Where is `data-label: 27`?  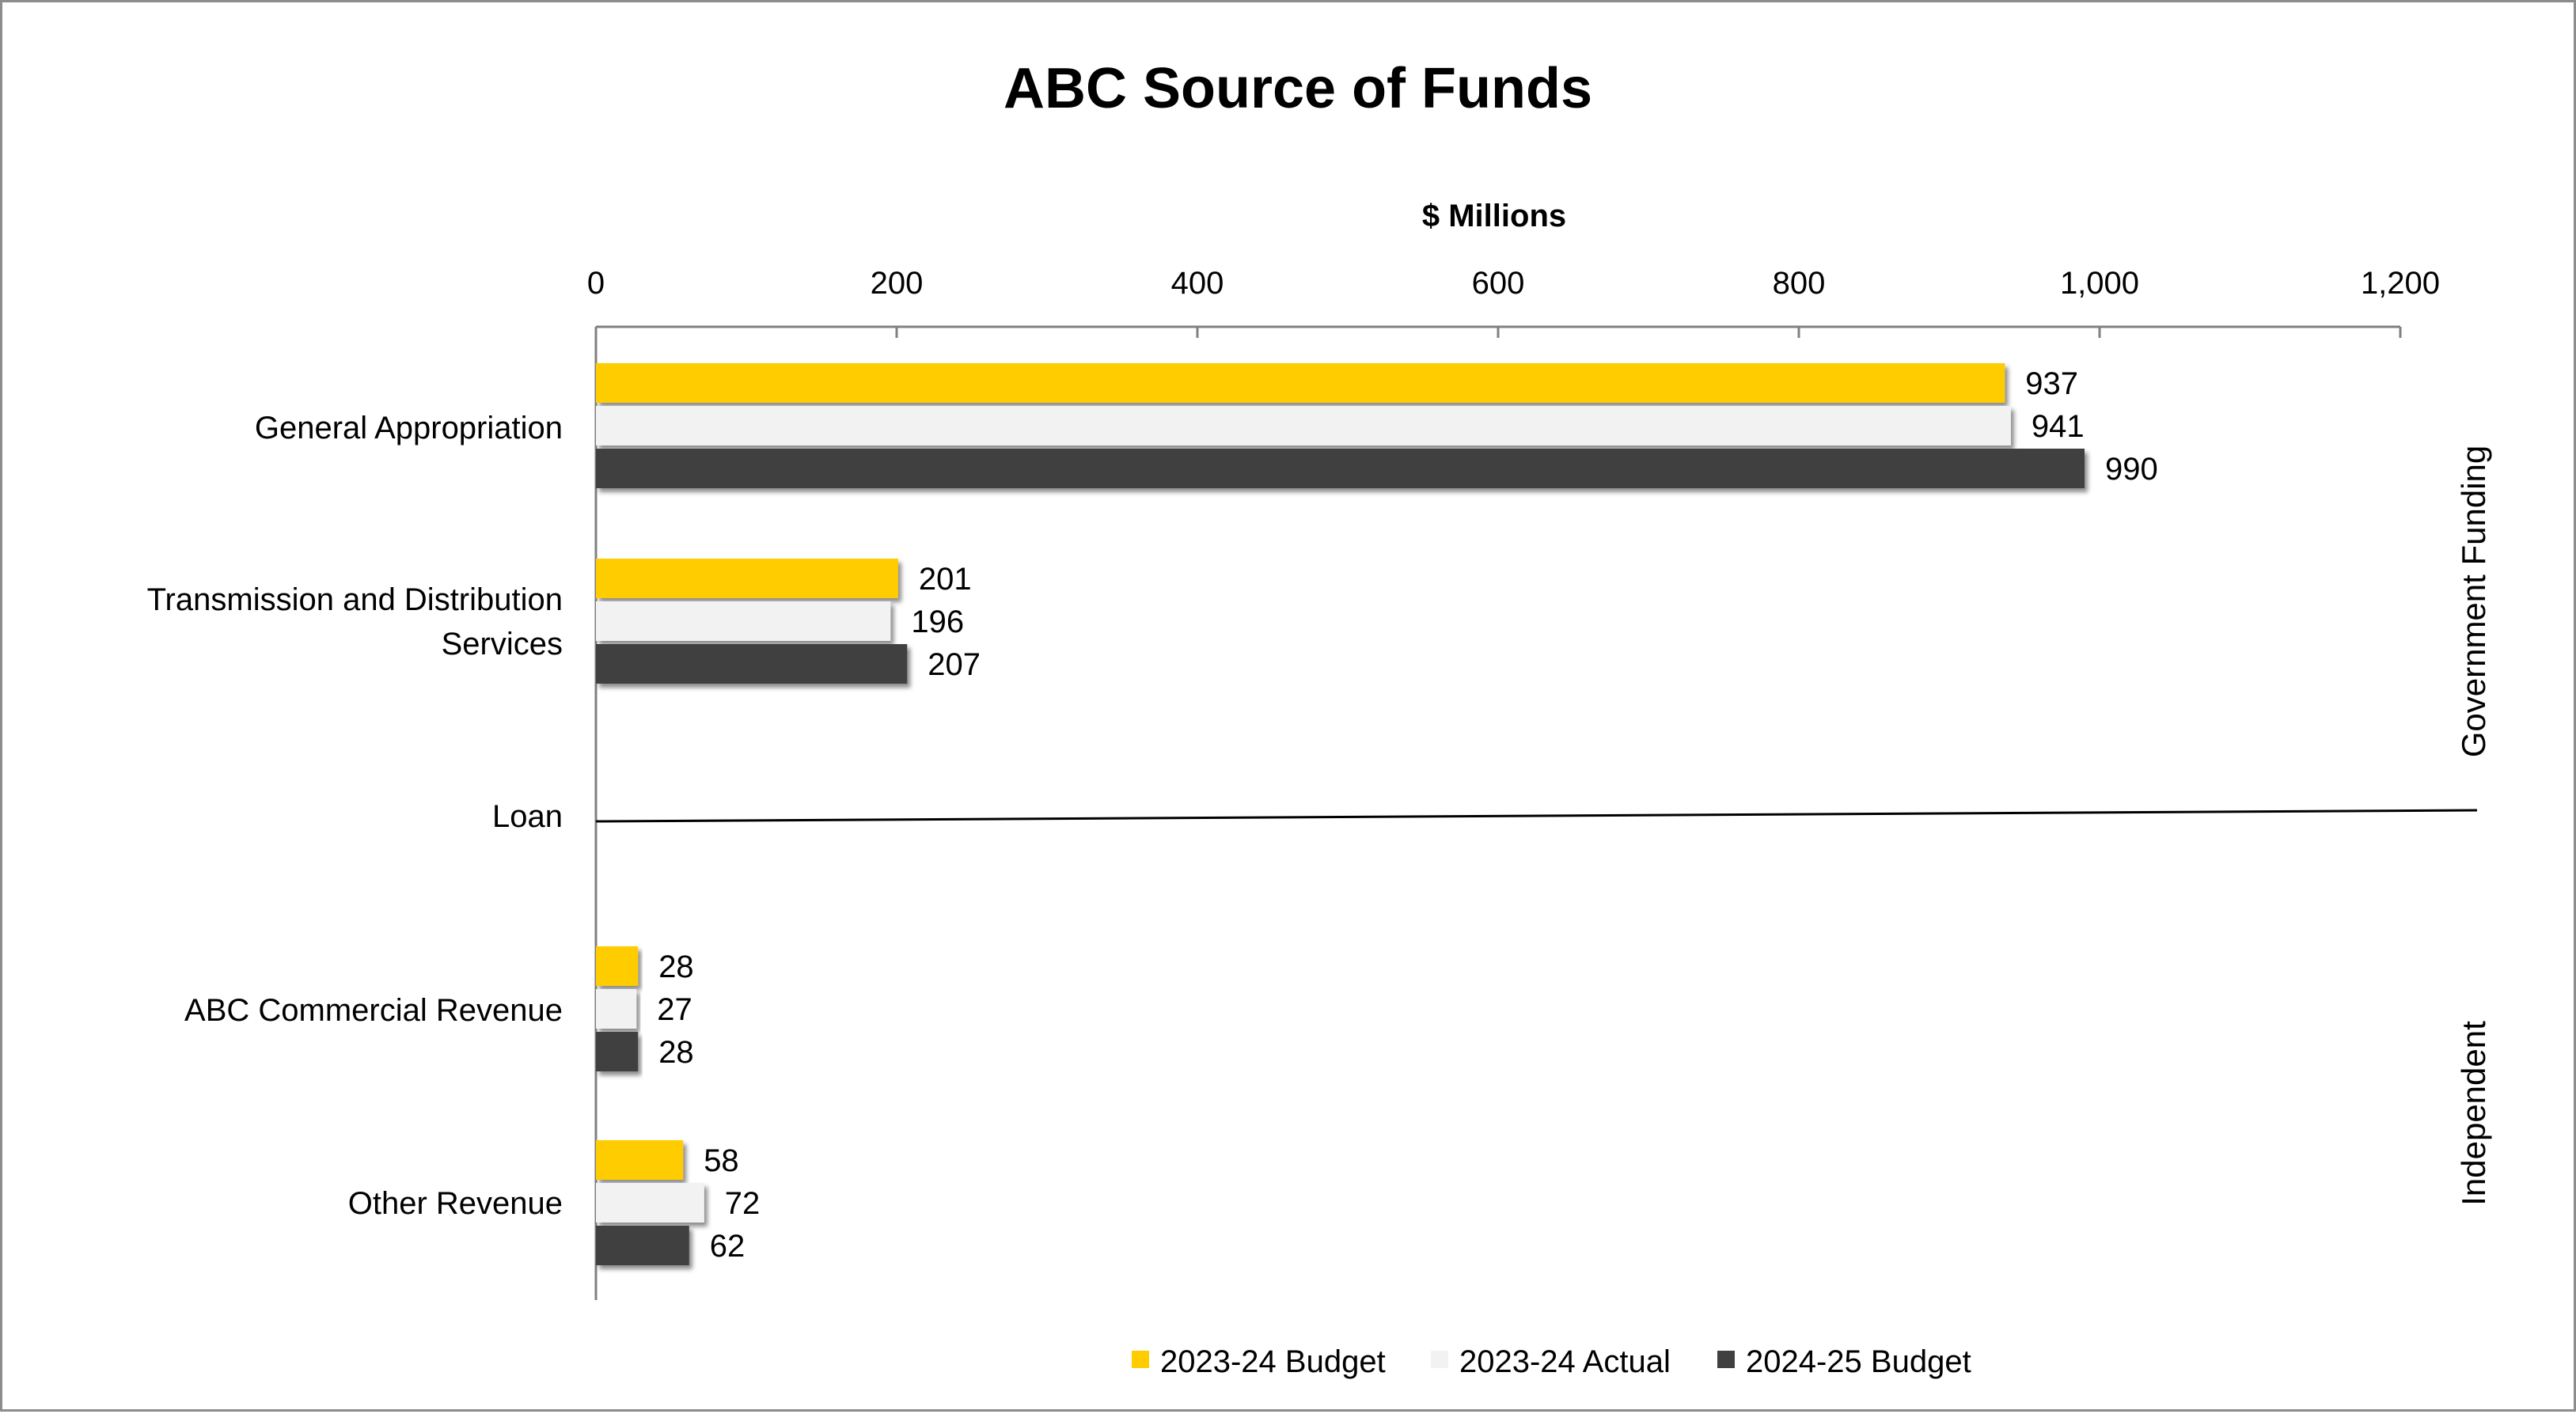
data-label: 27 is located at coordinates (674, 1009).